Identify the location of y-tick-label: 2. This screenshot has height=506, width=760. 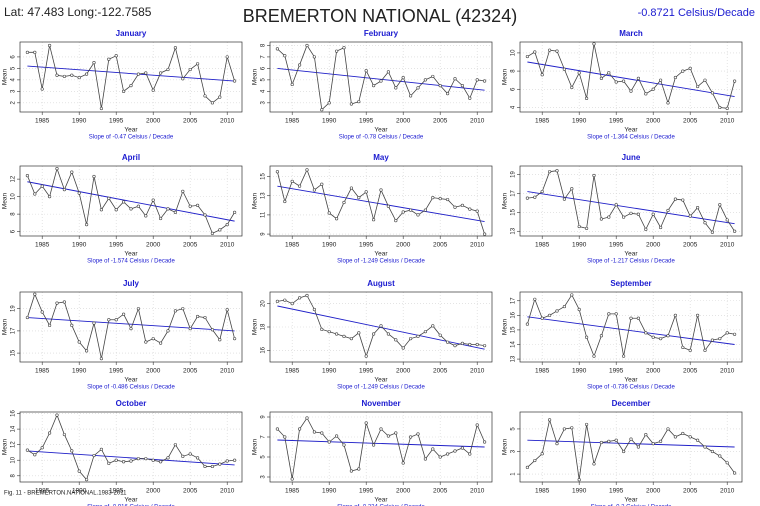
(14, 102).